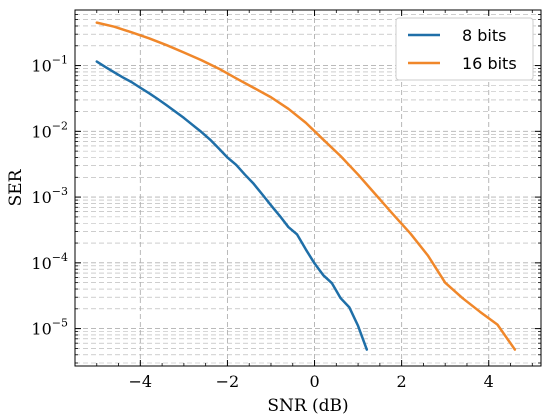 Image resolution: width=550 pixels, height=417 pixels. What do you see at coordinates (49, 130) in the screenshot?
I see `y-tick-label: 10⁻²` at bounding box center [49, 130].